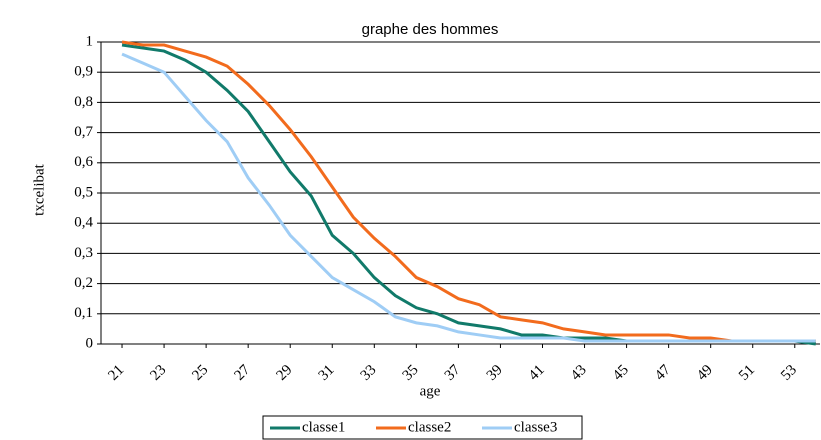  I want to click on y-tick-label: 0, so click(90, 343).